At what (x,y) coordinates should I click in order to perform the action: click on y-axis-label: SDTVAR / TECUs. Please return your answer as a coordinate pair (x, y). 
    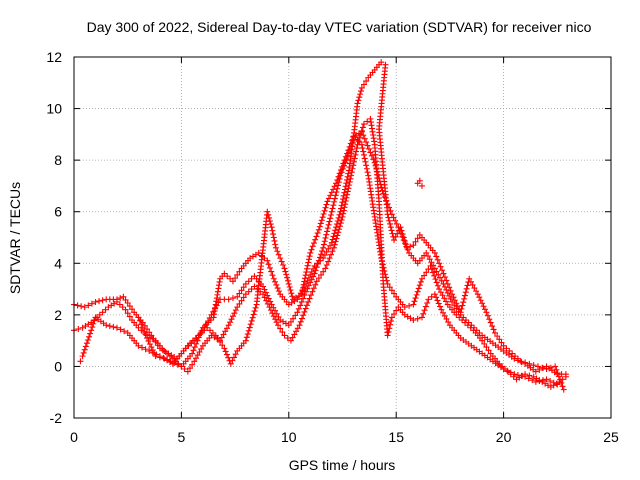
    Looking at the image, I should click on (15, 238).